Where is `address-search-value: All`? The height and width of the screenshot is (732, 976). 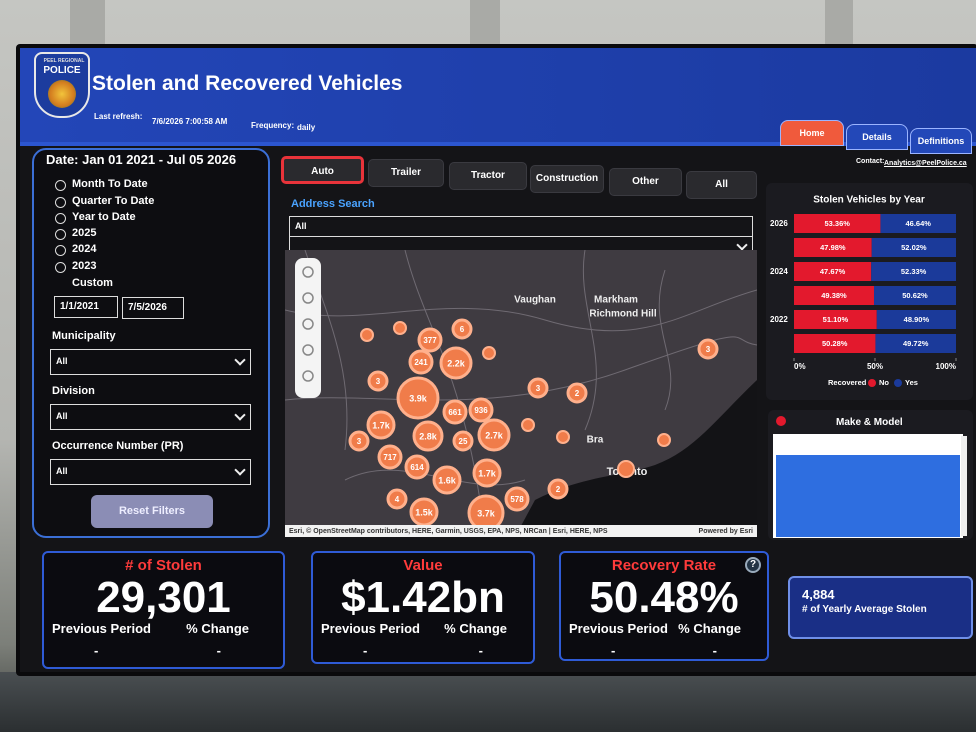
address-search-value: All is located at coordinates (301, 226).